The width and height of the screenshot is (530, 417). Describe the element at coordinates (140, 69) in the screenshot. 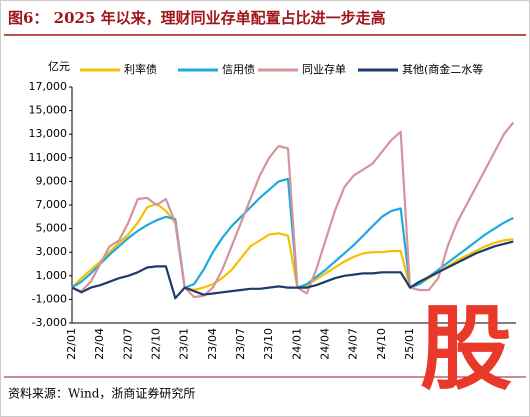

I see `legend-label: 利率债` at that location.